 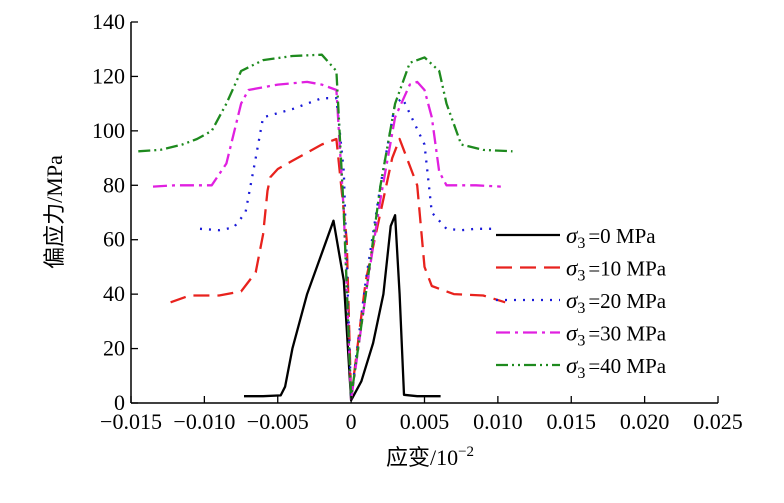 I want to click on x-tick-label: 0.020, so click(x=645, y=421).